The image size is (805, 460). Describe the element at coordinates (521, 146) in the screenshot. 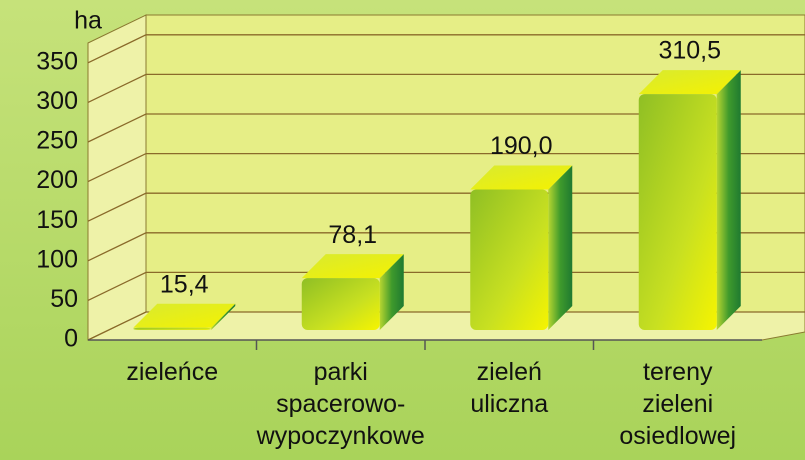

I see `value-label: 190,0` at that location.